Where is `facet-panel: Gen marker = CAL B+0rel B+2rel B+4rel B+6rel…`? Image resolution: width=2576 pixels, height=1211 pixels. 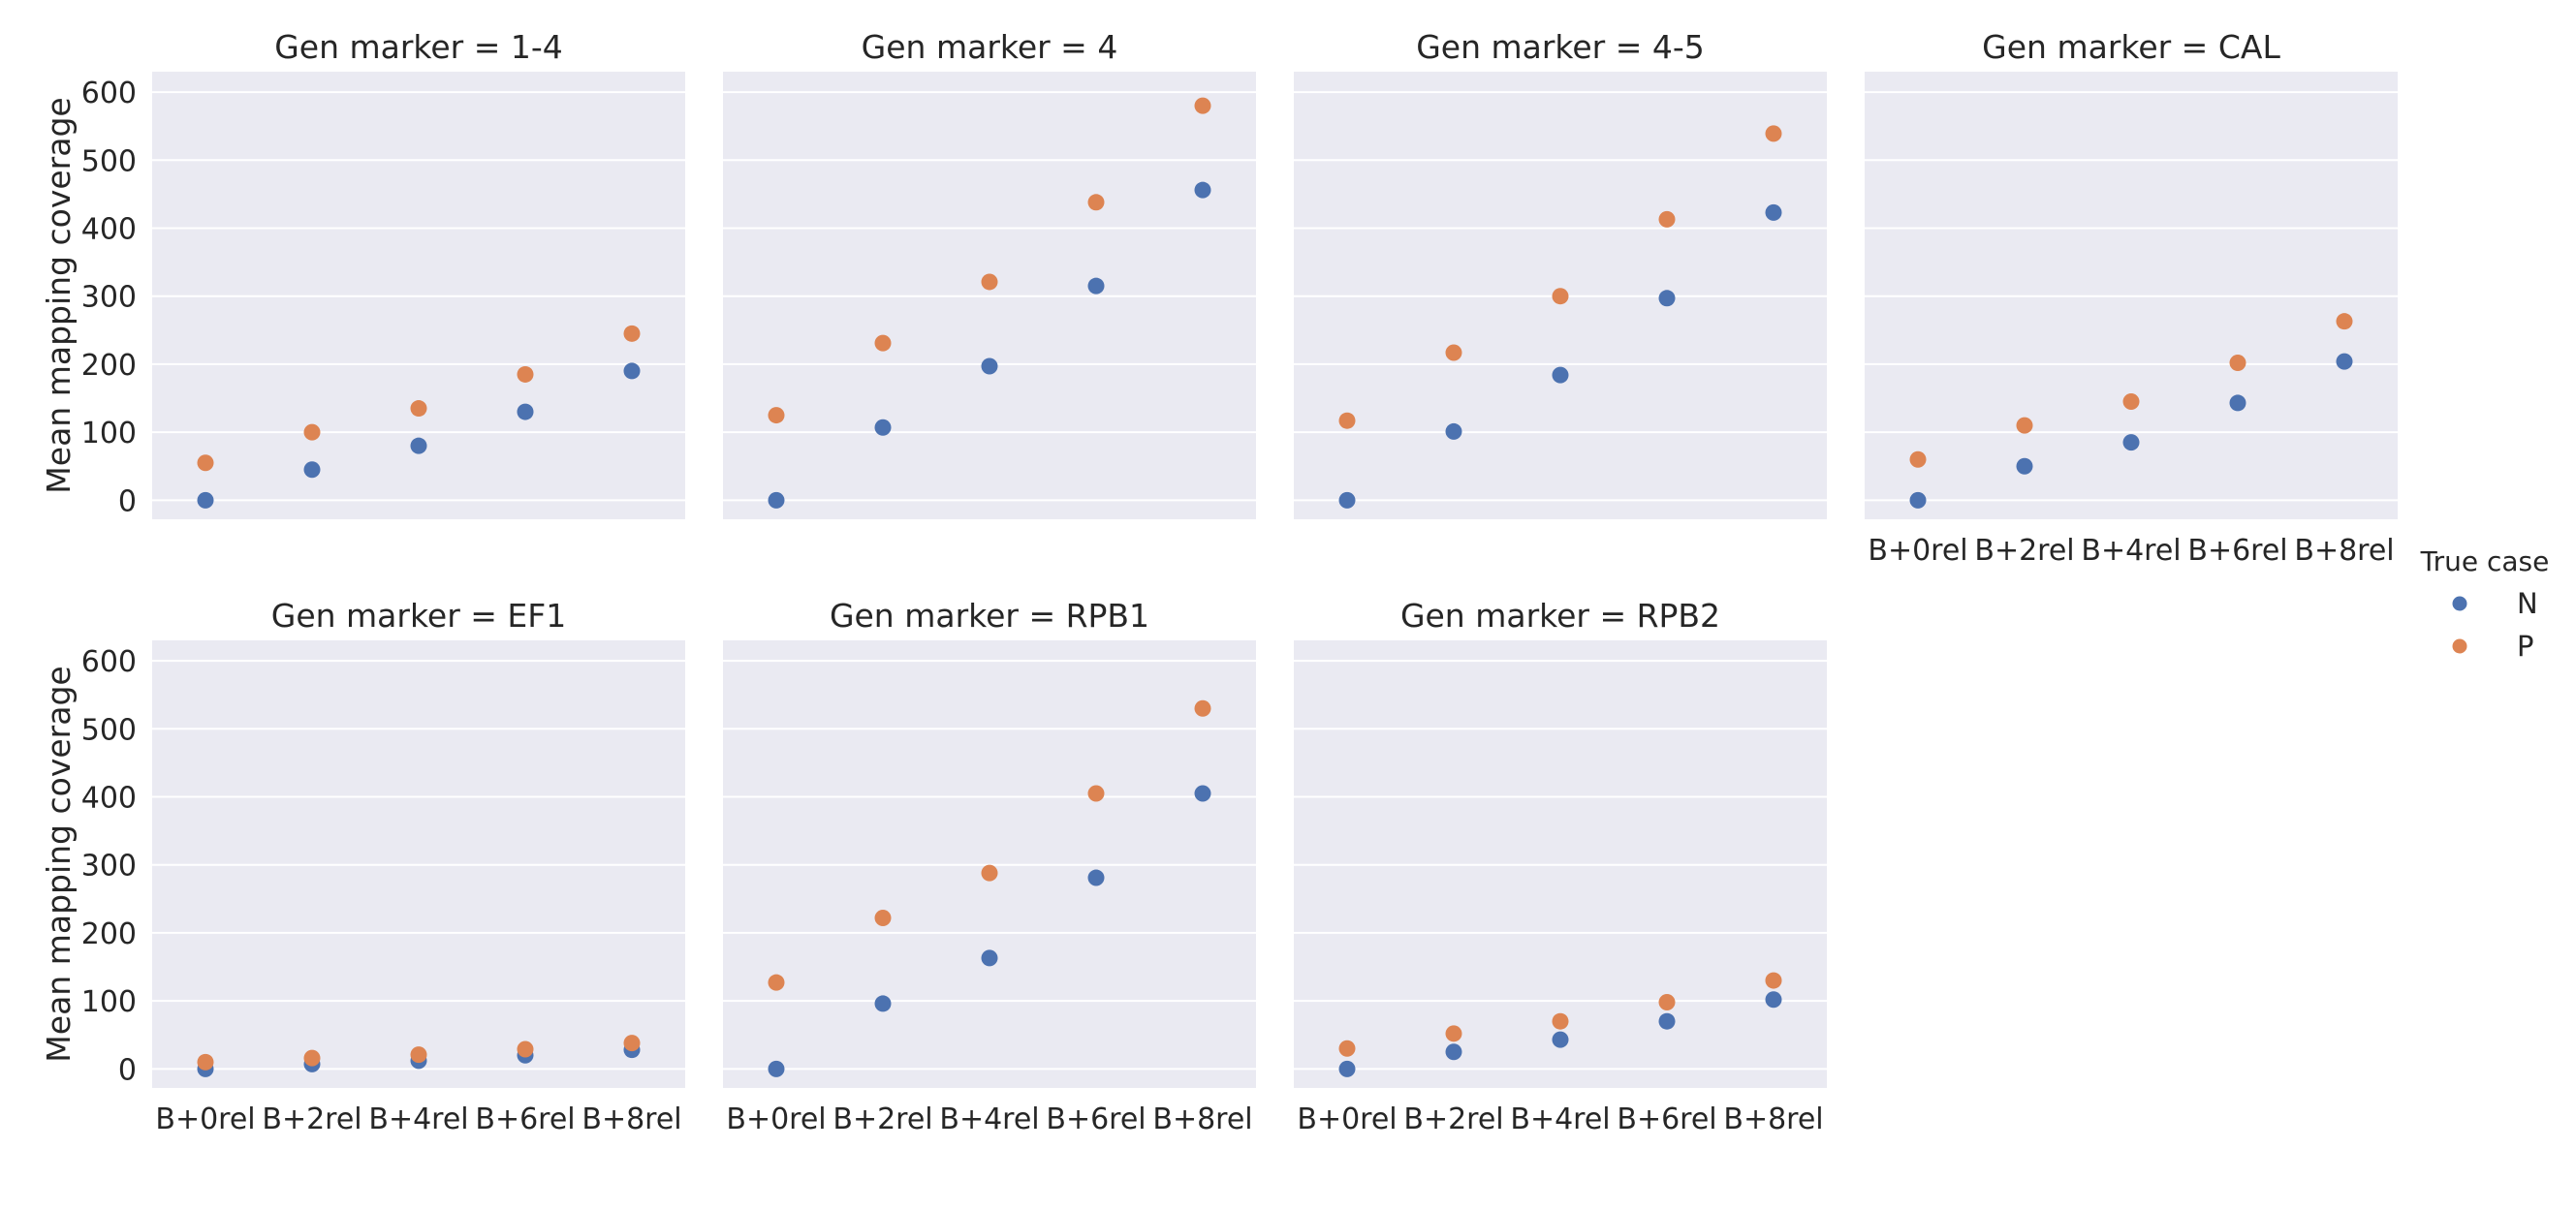
facet-panel: Gen marker = CAL B+0rel B+2rel B+4rel B+6rel… is located at coordinates (2131, 298).